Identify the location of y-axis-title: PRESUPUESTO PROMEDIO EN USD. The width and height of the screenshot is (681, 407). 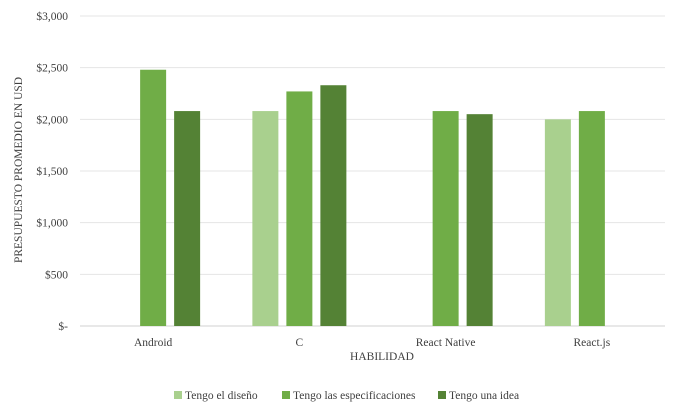
(19, 170).